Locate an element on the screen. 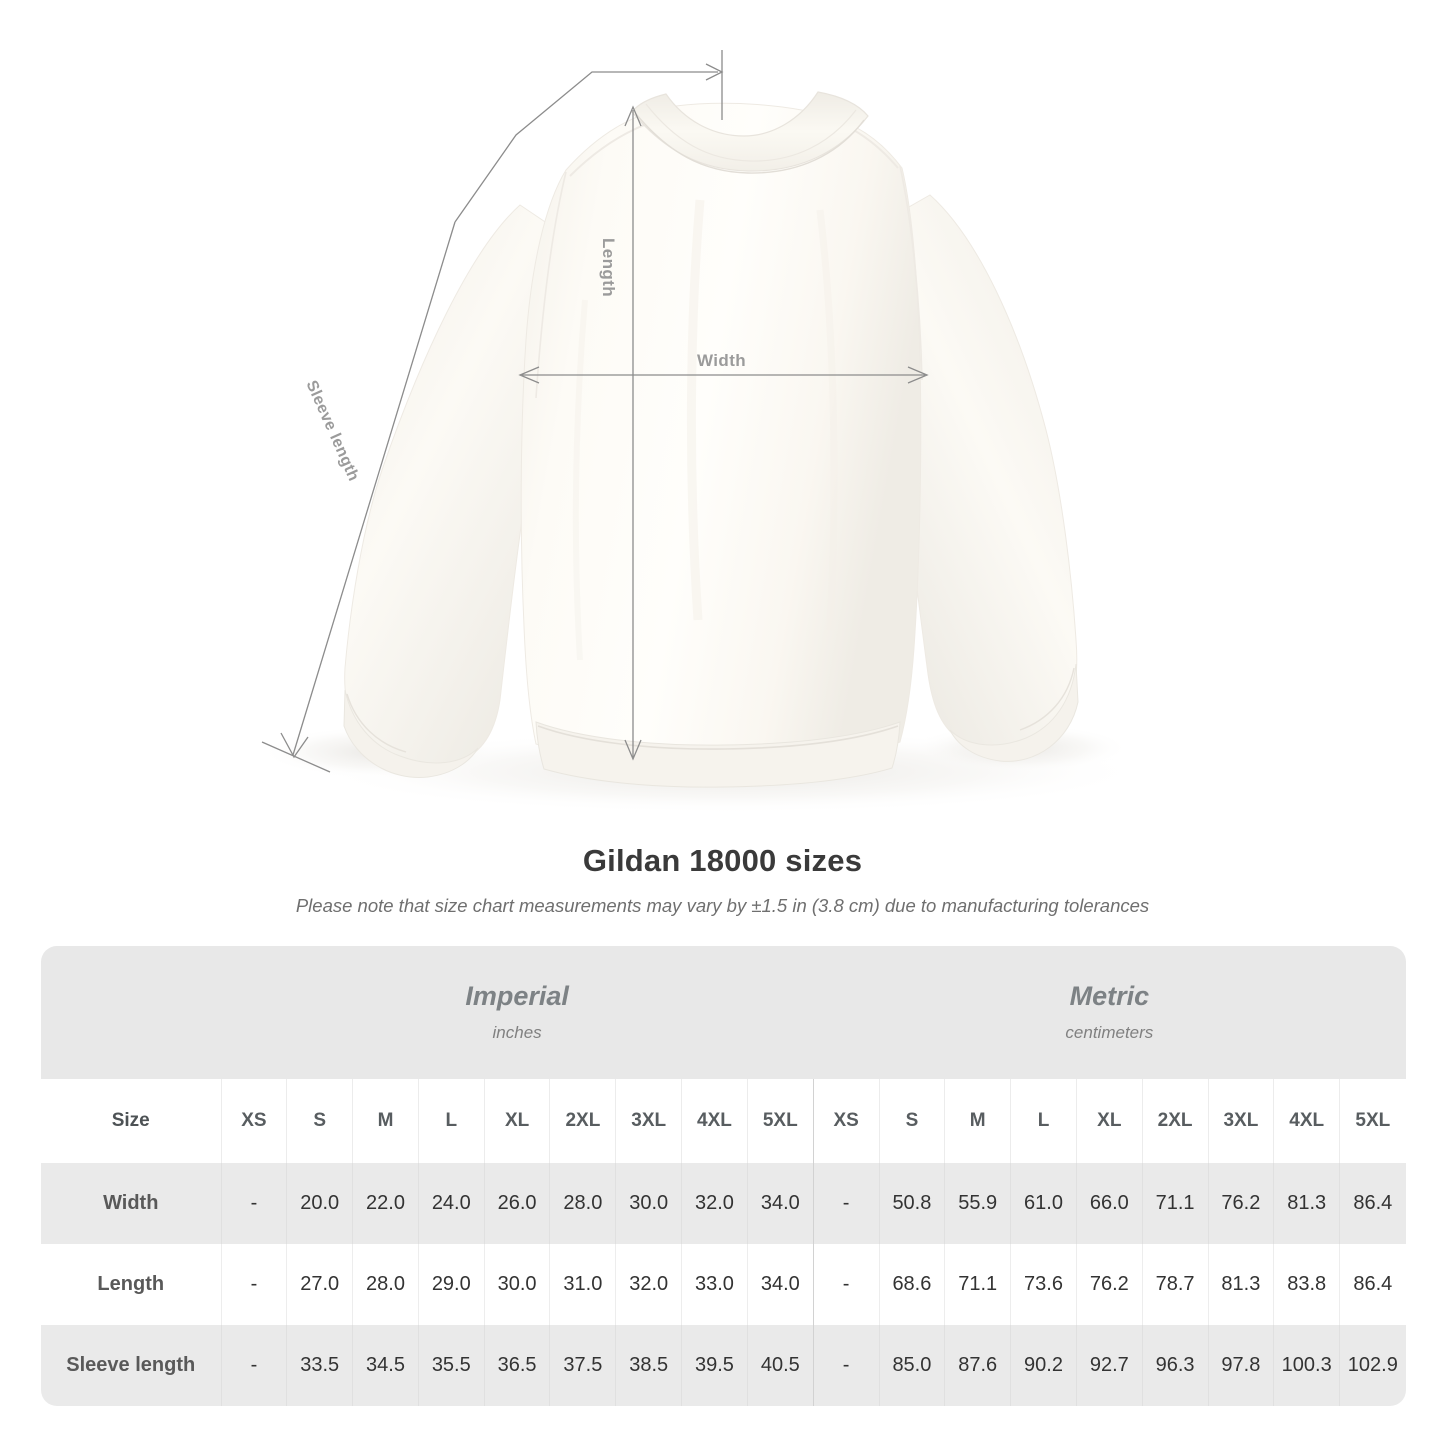  cell-width-metric-2xl: 71.1 is located at coordinates (1174, 1203).